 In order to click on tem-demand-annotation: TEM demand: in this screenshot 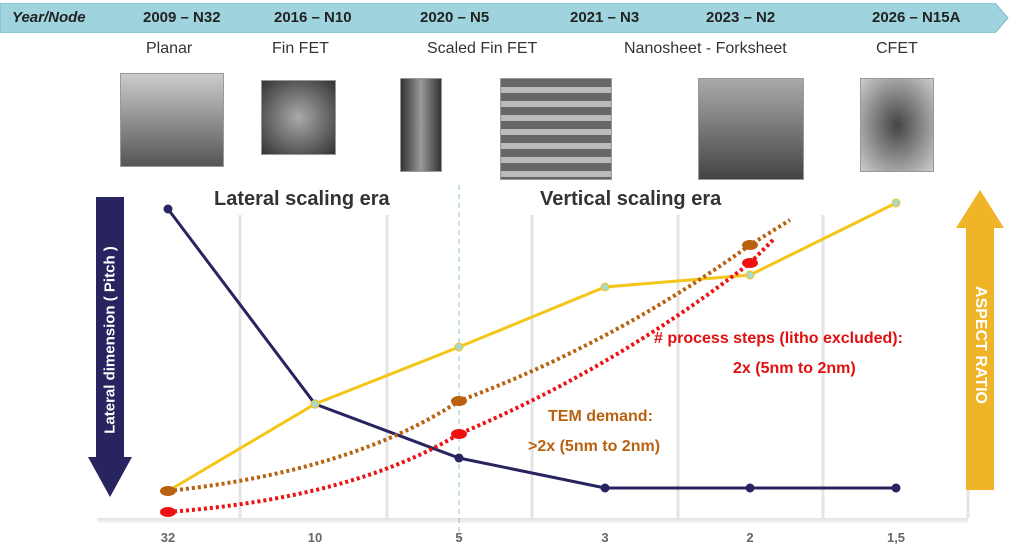, I will do `click(600, 416)`.